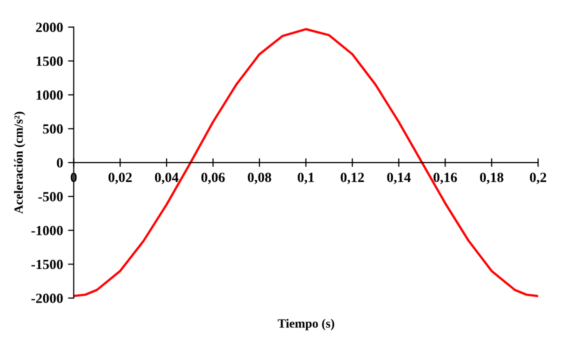  I want to click on x-tick-label: 0,2, so click(538, 178).